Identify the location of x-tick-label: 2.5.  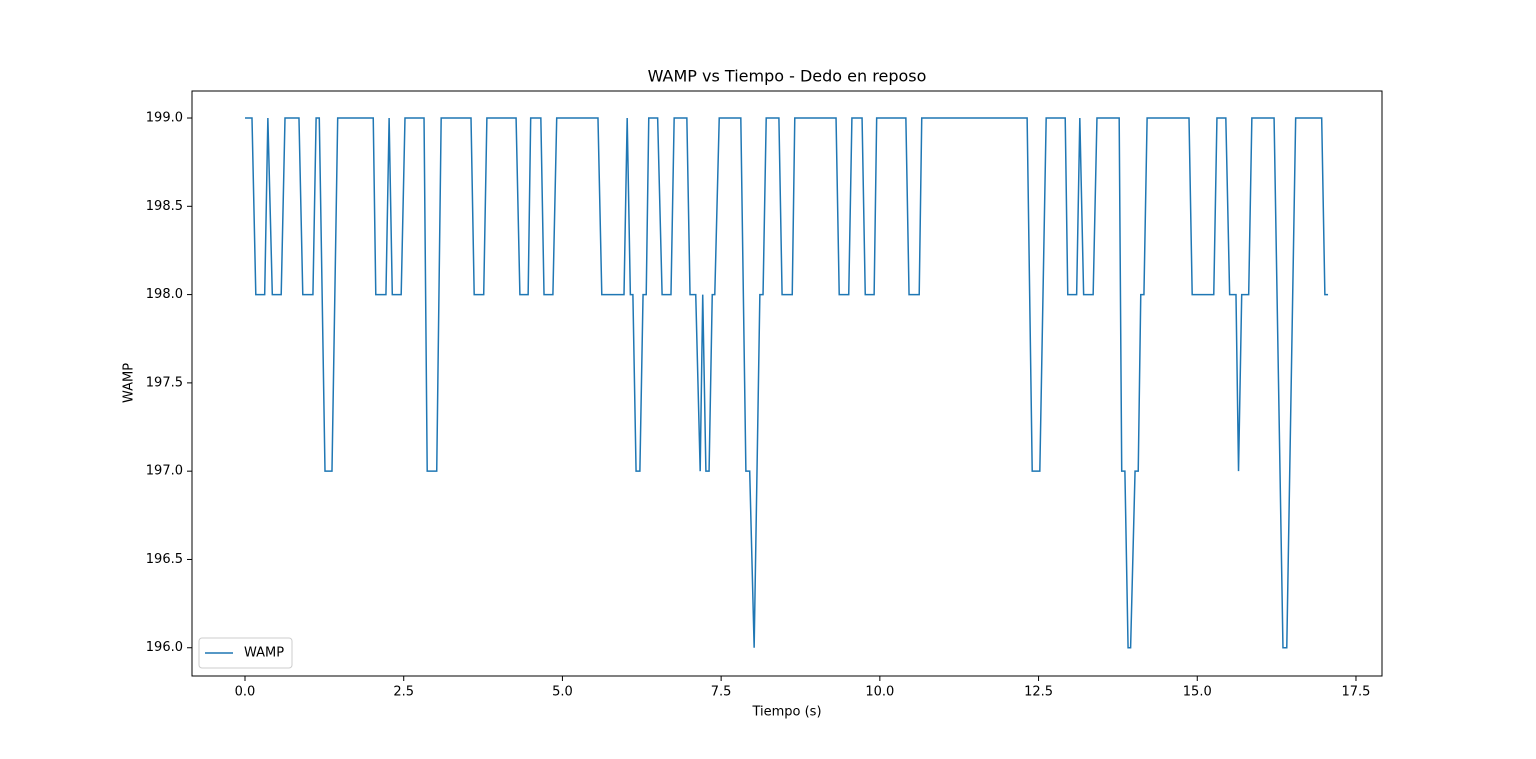
(403, 692).